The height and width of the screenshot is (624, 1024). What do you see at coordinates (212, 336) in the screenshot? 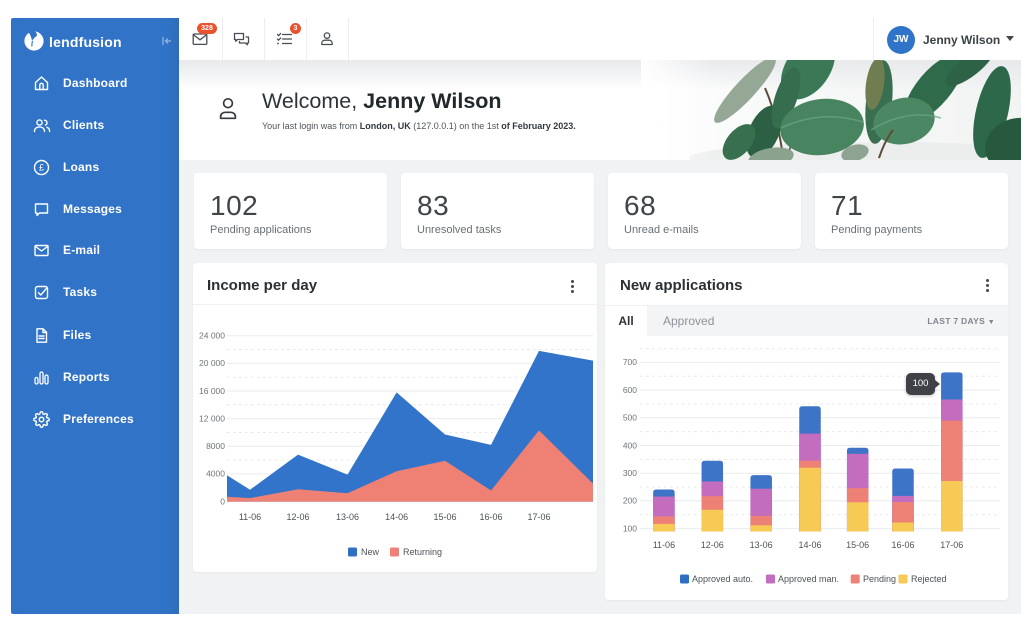
I see `svg-text: 24 000` at bounding box center [212, 336].